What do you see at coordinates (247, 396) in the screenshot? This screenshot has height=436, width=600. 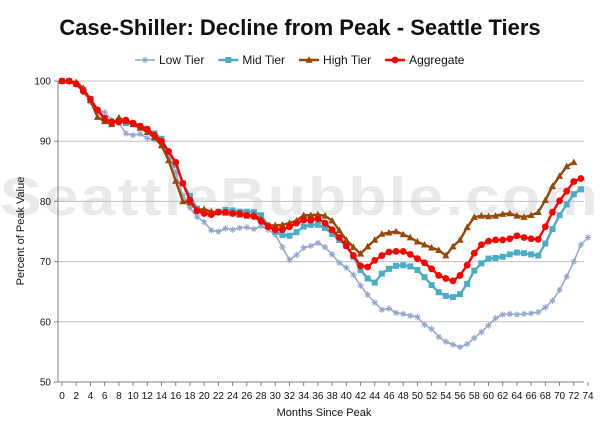 I see `x-tick-label: 26` at bounding box center [247, 396].